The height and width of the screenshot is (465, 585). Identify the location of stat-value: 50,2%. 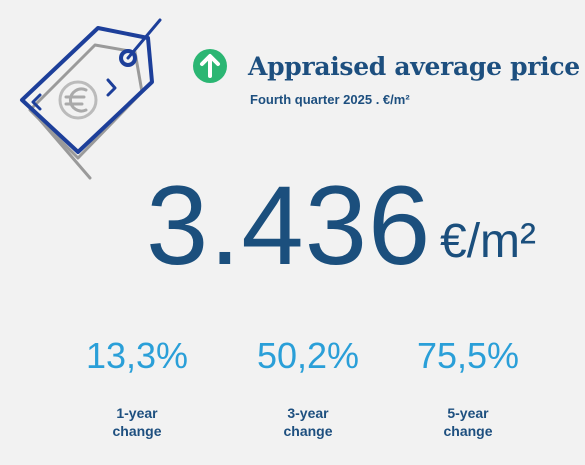
(308, 355).